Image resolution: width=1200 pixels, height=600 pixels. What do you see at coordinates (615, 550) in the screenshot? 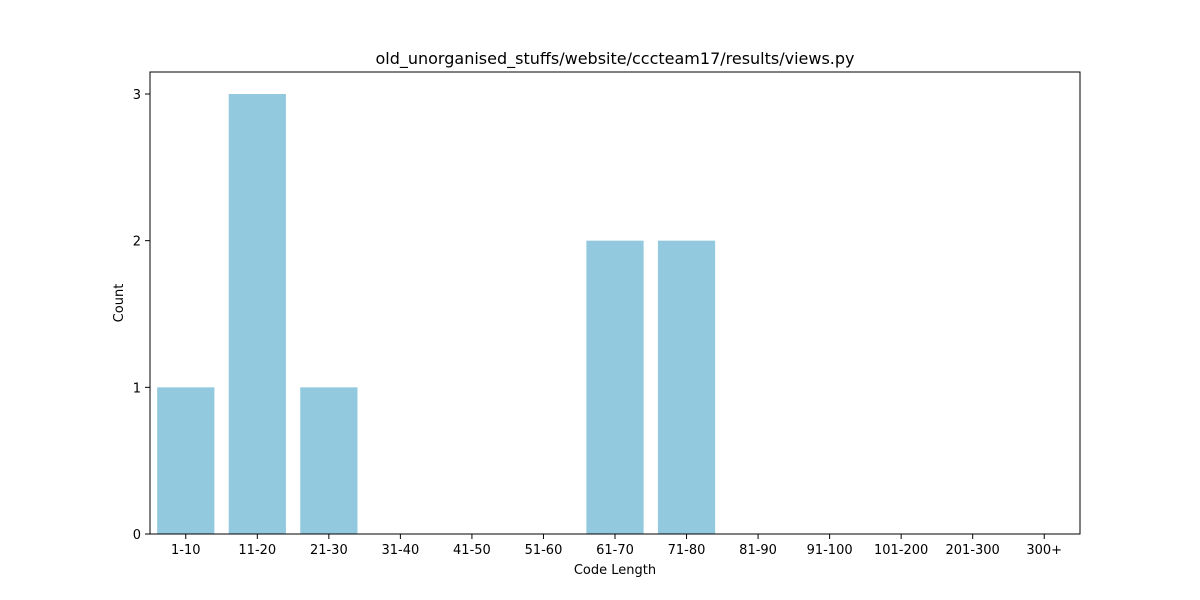
I see `x-tick-label: 61-70` at bounding box center [615, 550].